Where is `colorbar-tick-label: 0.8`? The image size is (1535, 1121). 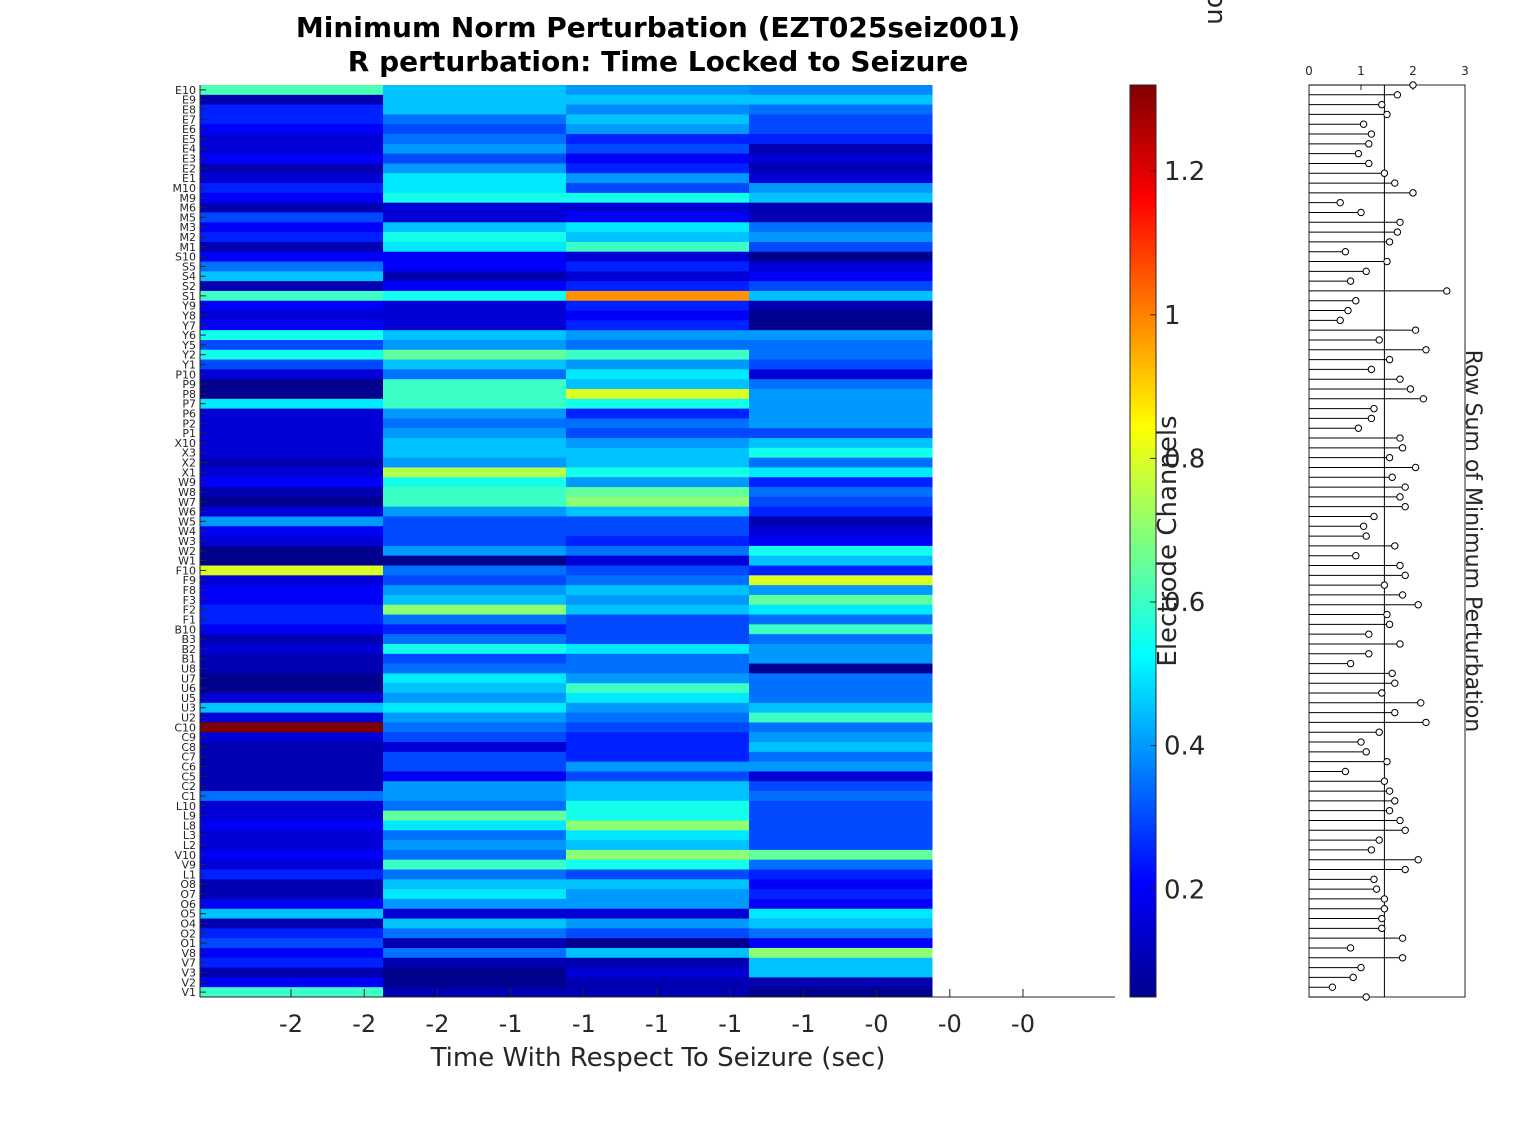
colorbar-tick-label: 0.8 is located at coordinates (1184, 459).